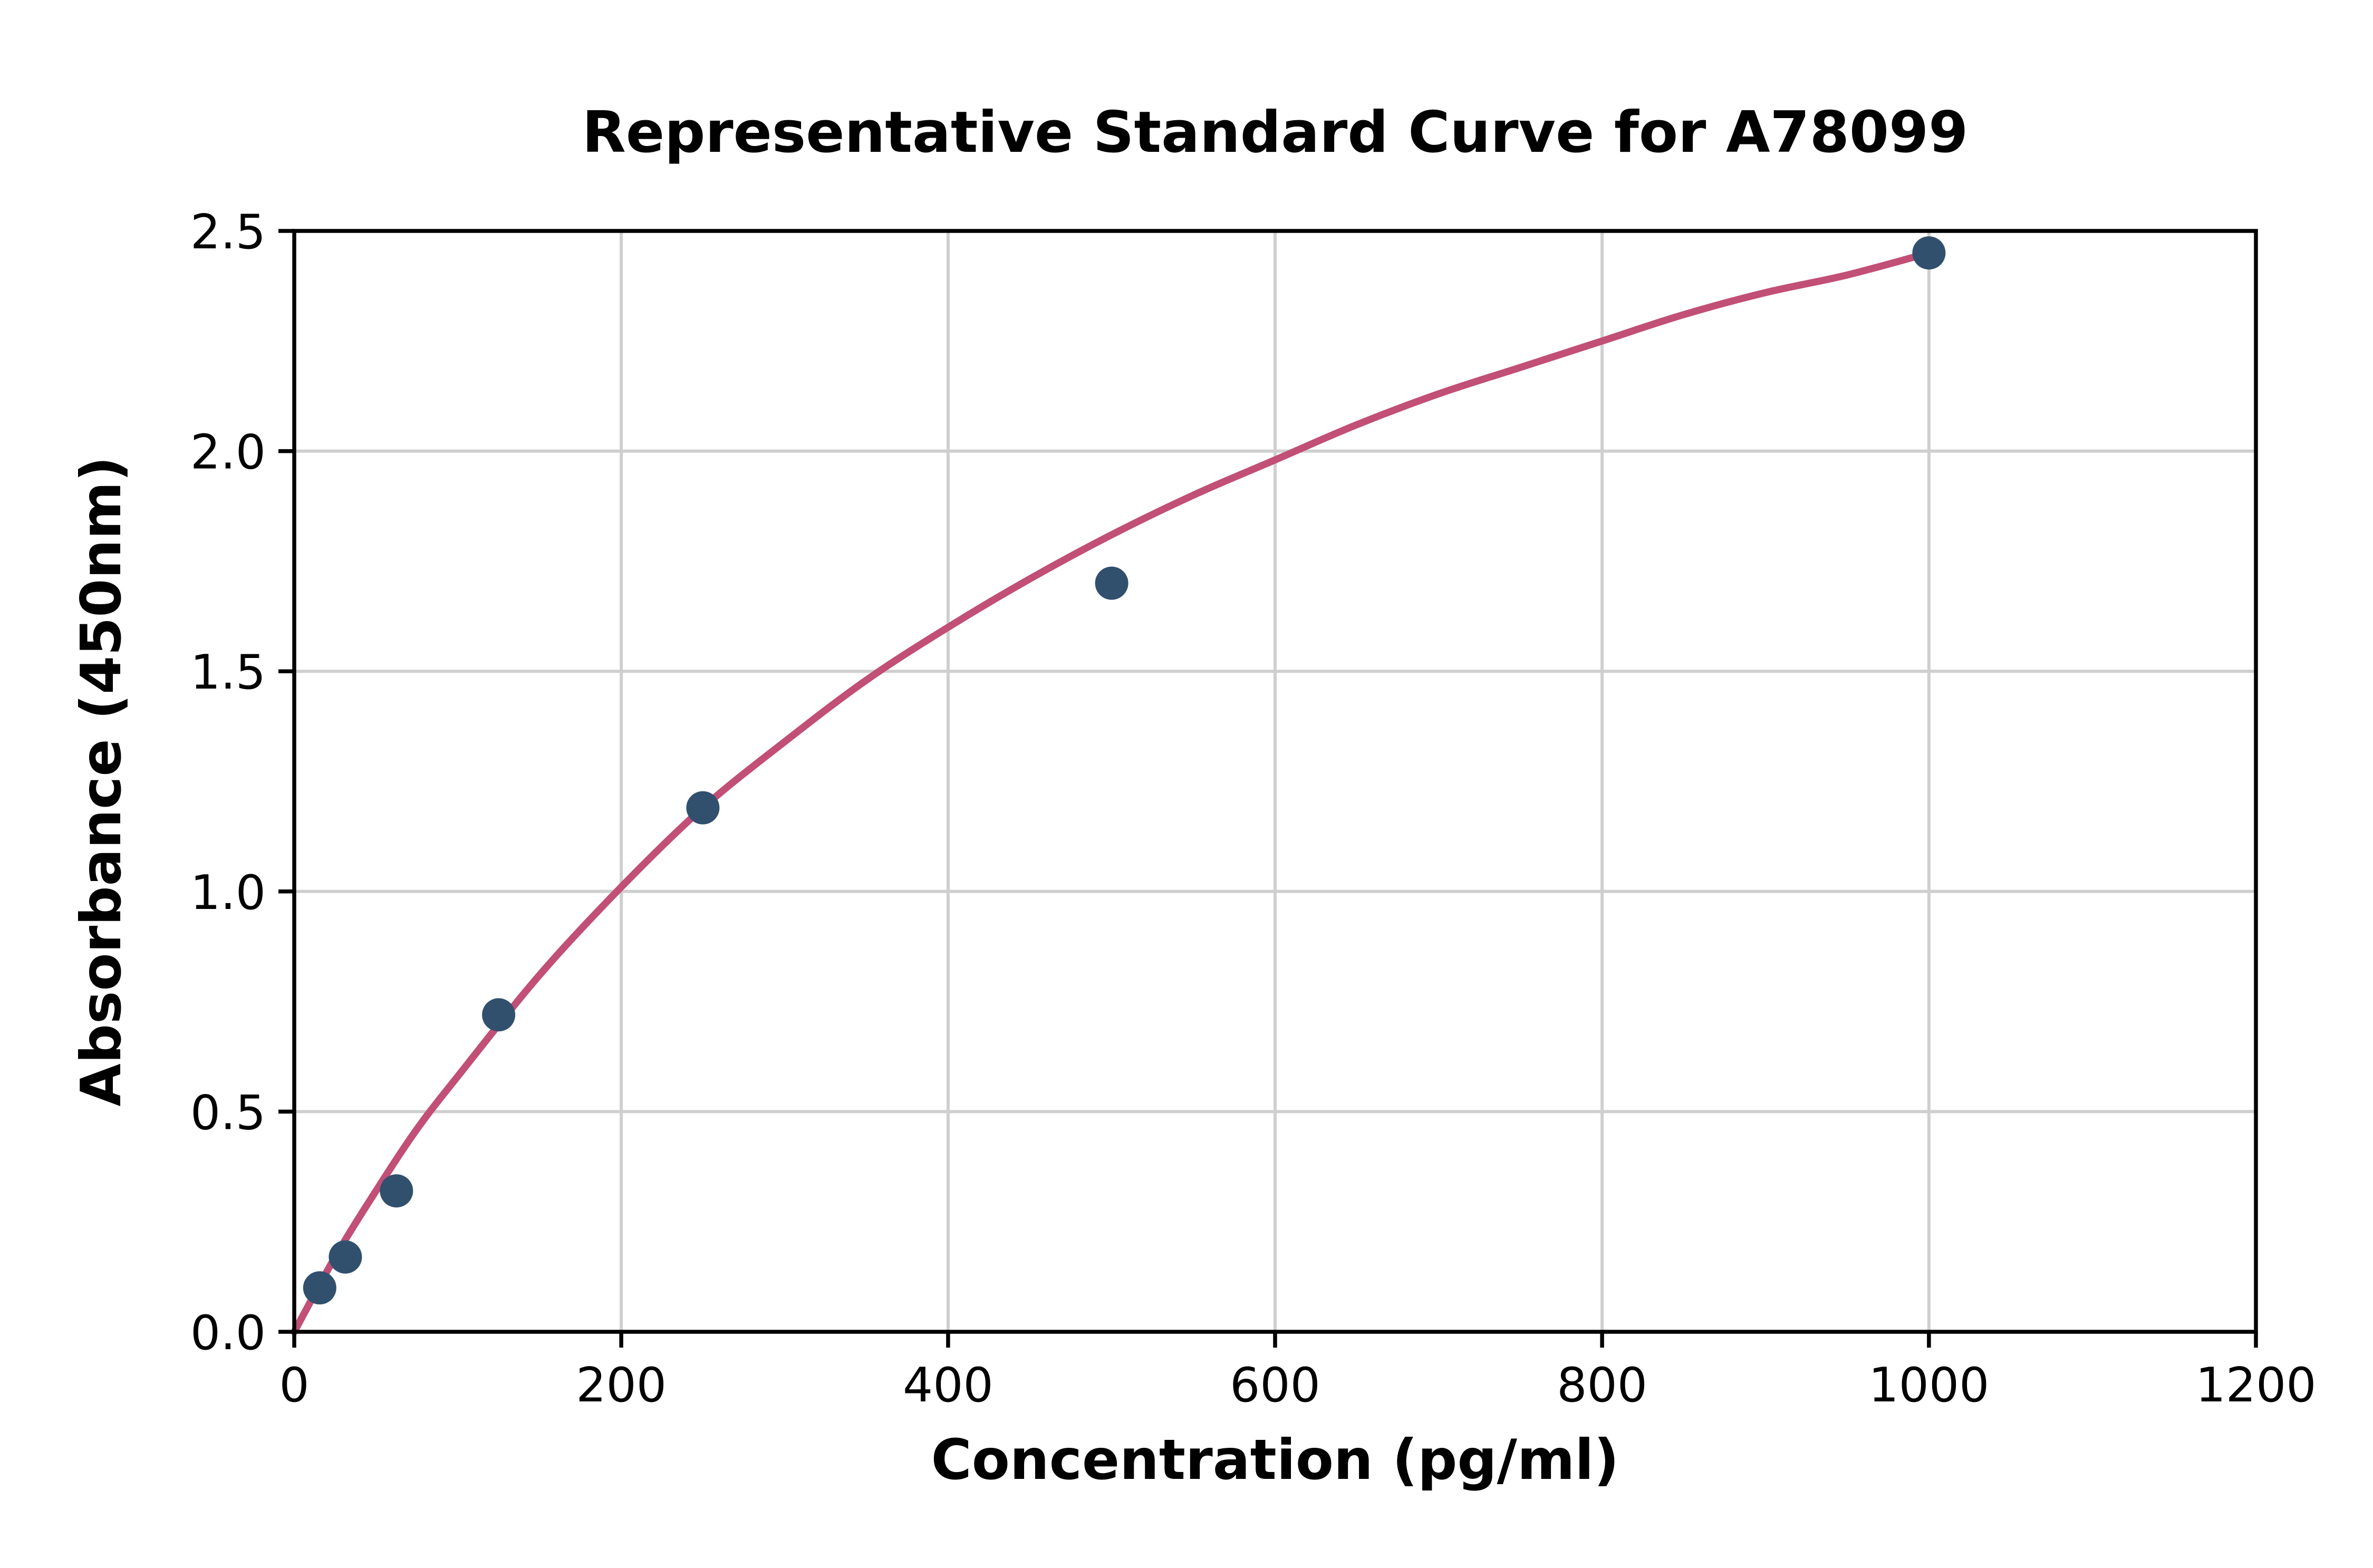 The image size is (2373, 1568). I want to click on y-tick-label: 0.0, so click(228, 1333).